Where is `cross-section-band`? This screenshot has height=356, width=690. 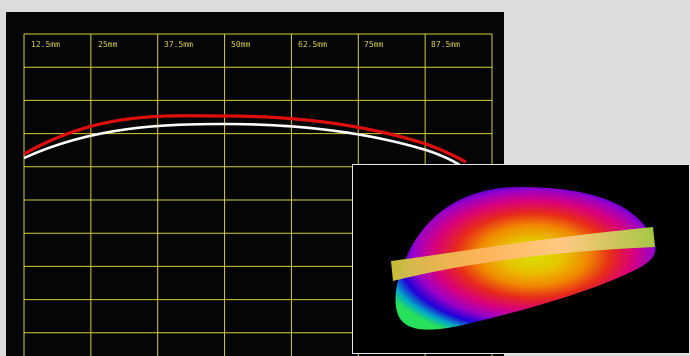
cross-section-band is located at coordinates (523, 254).